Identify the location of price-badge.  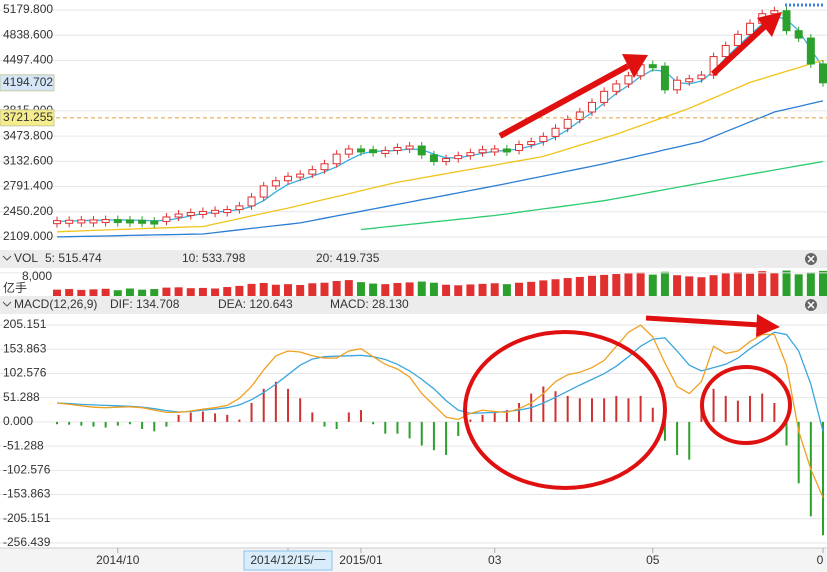
(27, 83).